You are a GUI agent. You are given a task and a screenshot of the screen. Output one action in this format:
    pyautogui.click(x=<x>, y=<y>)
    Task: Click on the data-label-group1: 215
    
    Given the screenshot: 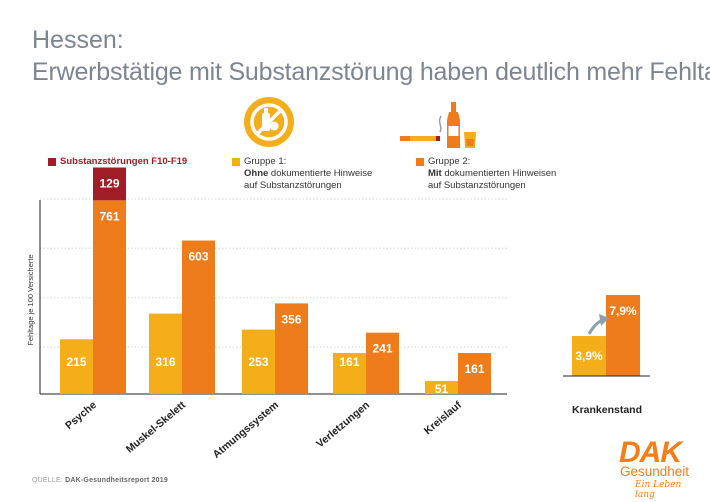 What is the action you would take?
    pyautogui.click(x=76, y=362)
    